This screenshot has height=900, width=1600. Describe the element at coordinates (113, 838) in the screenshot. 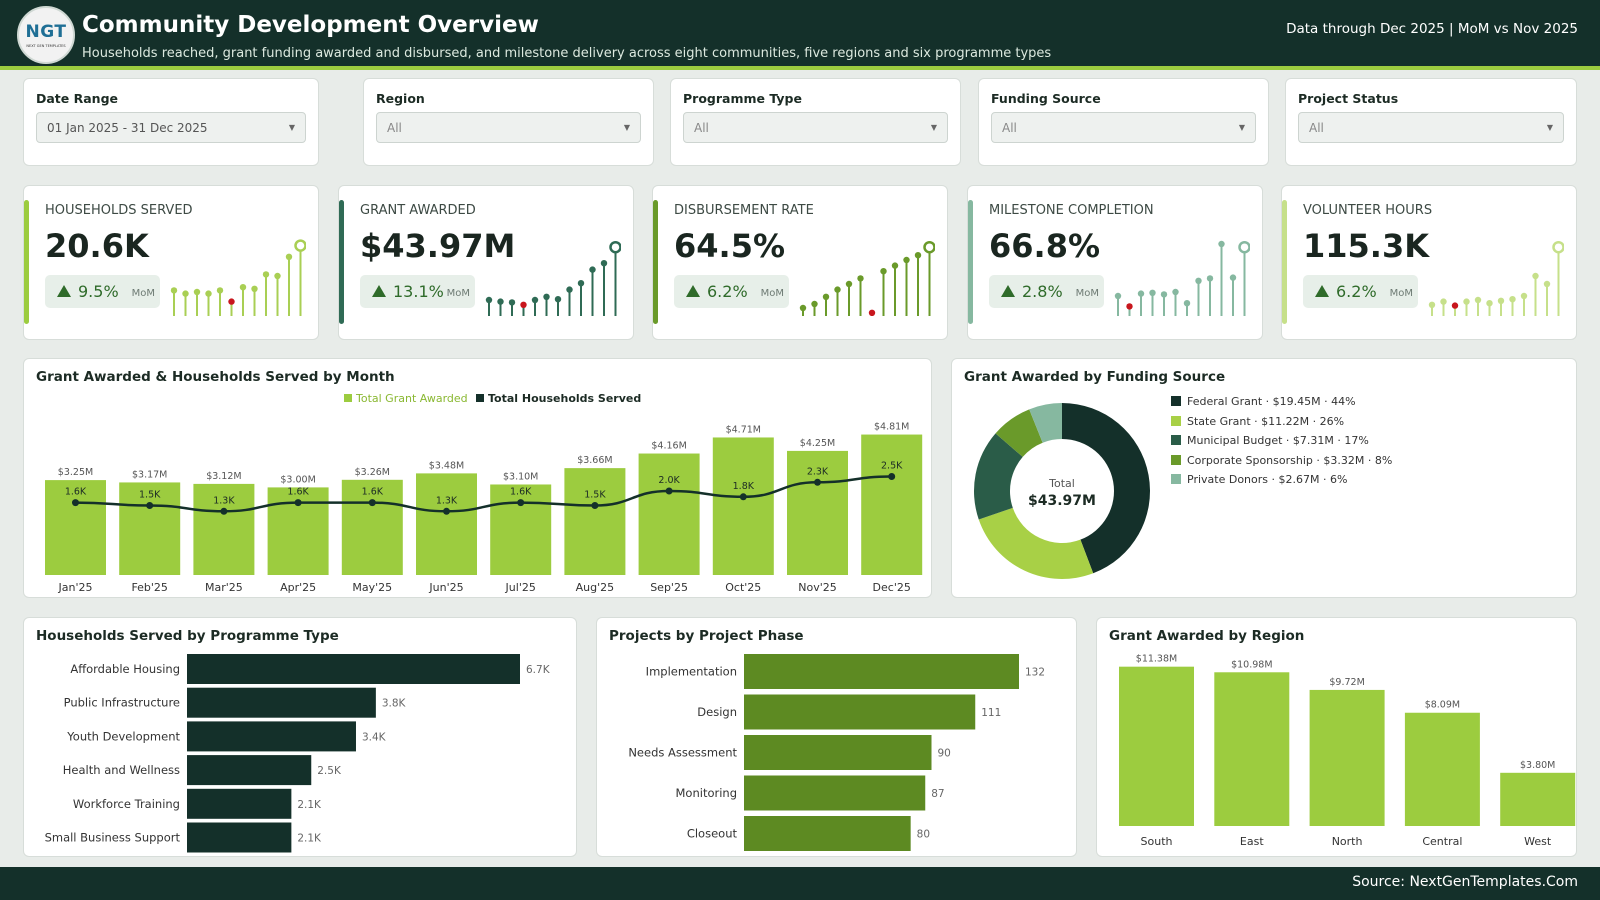

I see `category-label: Small Business Support` at that location.